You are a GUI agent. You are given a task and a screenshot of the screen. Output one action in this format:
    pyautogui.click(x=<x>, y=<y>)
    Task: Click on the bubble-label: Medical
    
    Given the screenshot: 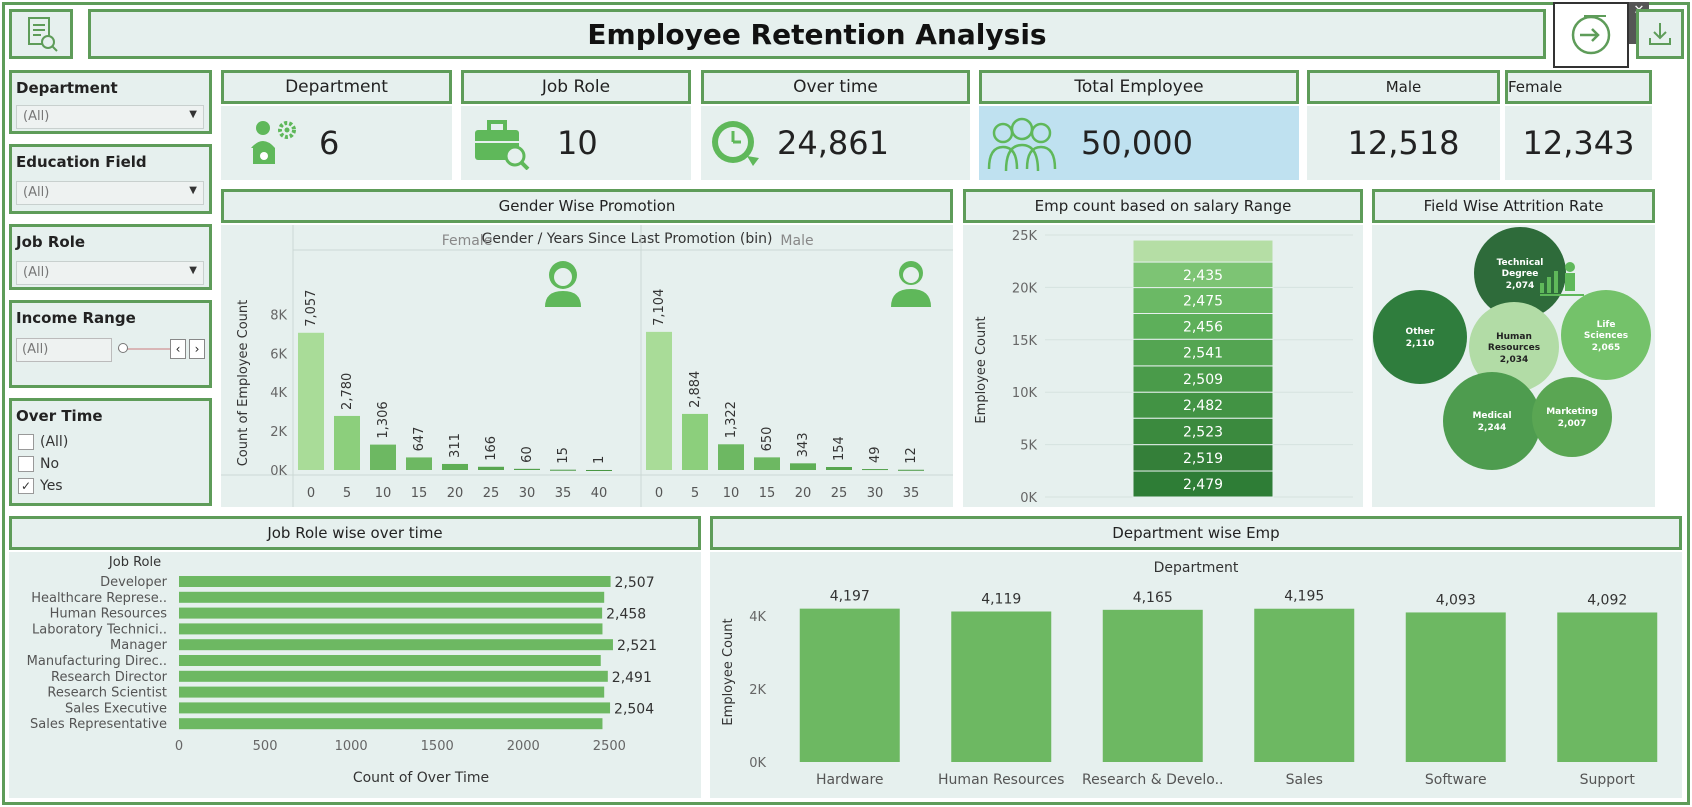 What is the action you would take?
    pyautogui.click(x=1491, y=416)
    